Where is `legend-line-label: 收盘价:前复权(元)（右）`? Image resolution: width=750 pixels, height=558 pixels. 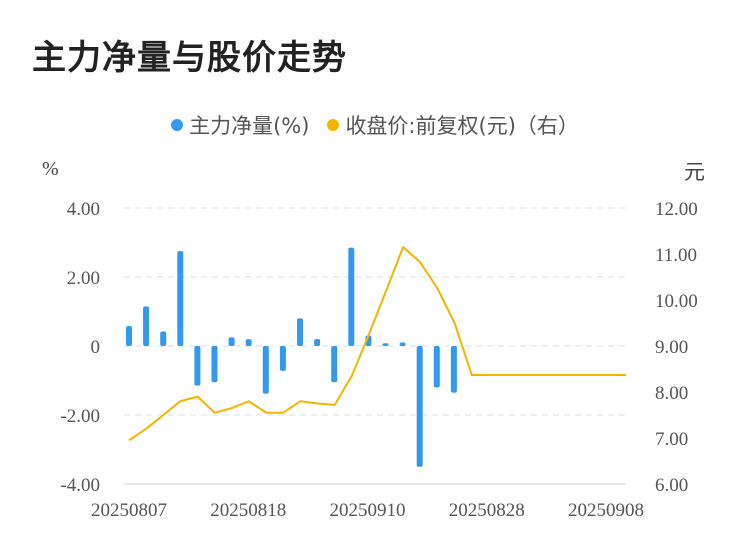
legend-line-label: 收盘价:前复权(元)（右） is located at coordinates (462, 126).